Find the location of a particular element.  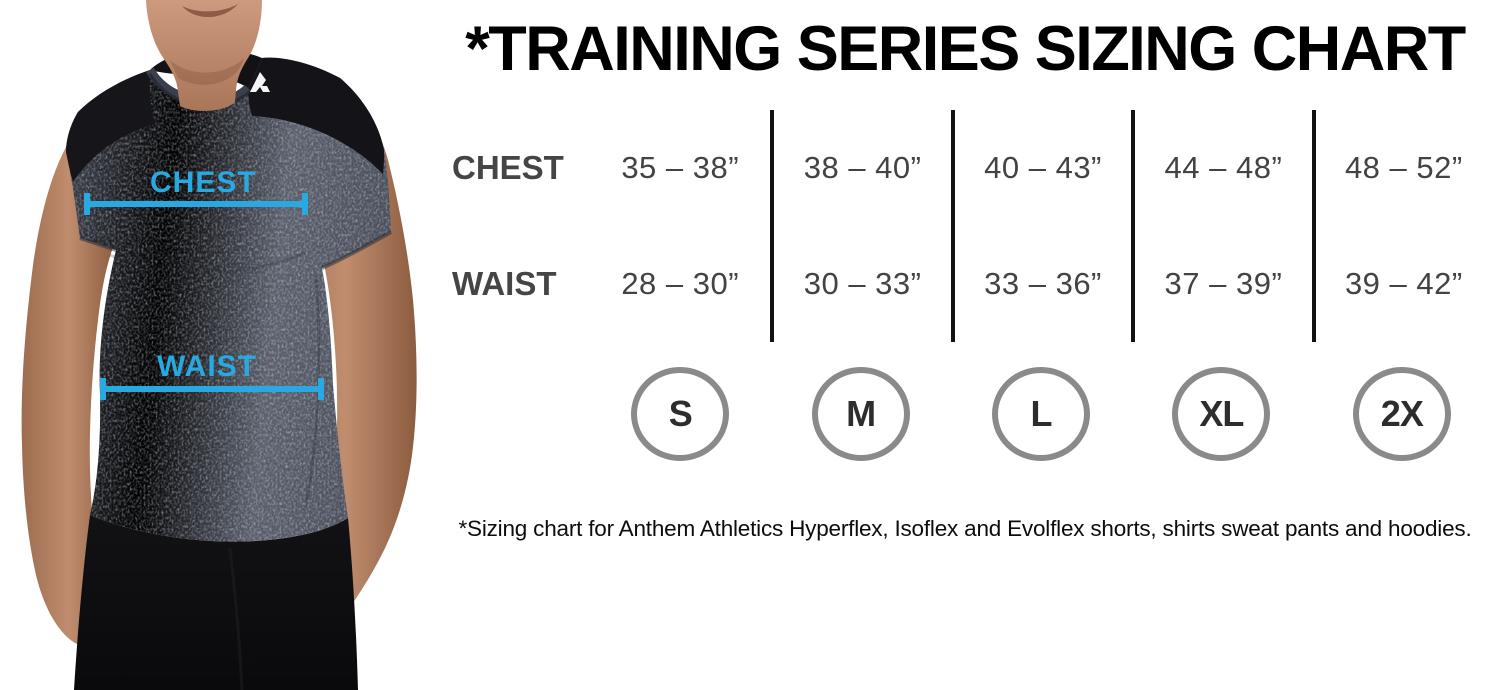

shirt-seam-line is located at coordinates (312, 390).